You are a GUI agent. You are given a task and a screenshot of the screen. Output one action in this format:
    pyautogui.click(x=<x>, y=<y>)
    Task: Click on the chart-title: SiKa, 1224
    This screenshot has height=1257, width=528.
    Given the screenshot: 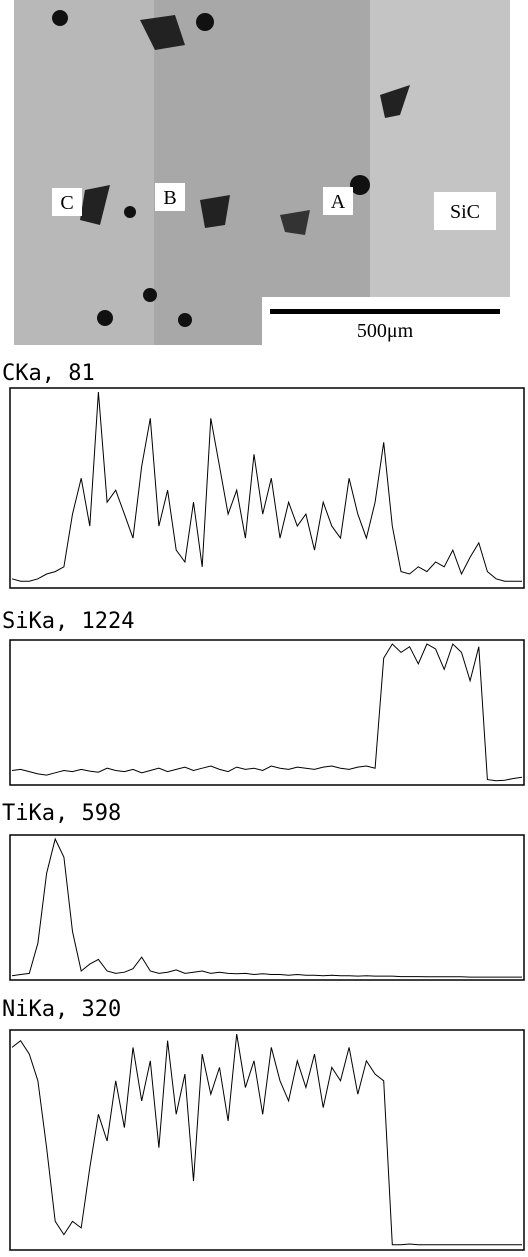 What is the action you would take?
    pyautogui.click(x=68, y=621)
    